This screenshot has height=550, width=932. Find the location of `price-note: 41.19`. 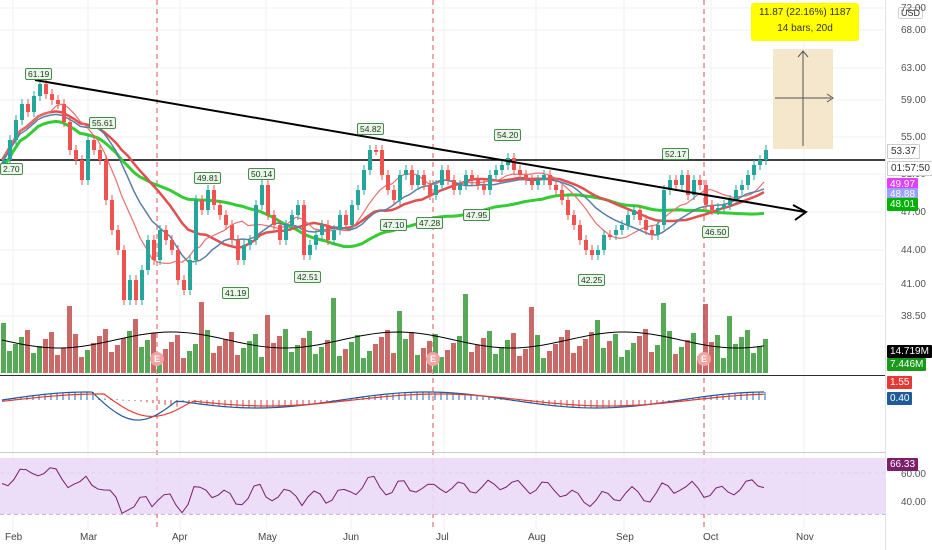

price-note: 41.19 is located at coordinates (236, 293).